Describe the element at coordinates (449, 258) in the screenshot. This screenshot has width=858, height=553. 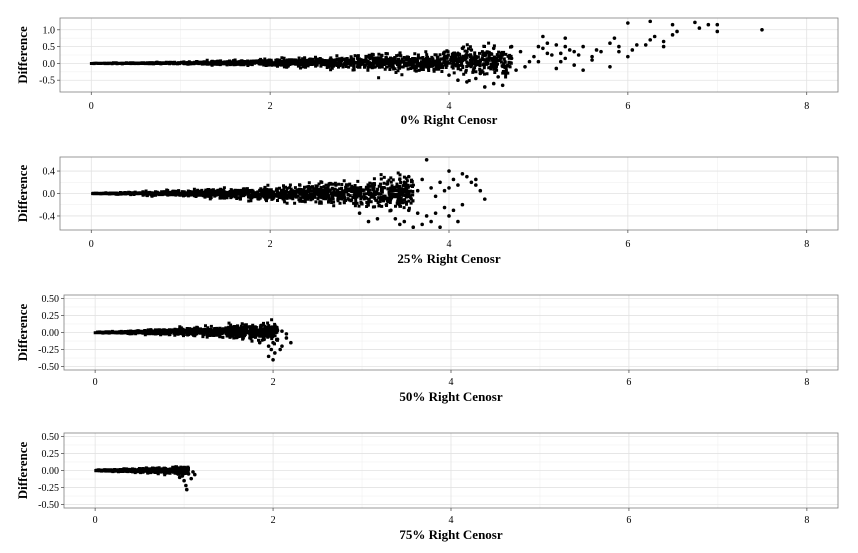
I see `x-axis-title: 25% Right Cenosr` at that location.